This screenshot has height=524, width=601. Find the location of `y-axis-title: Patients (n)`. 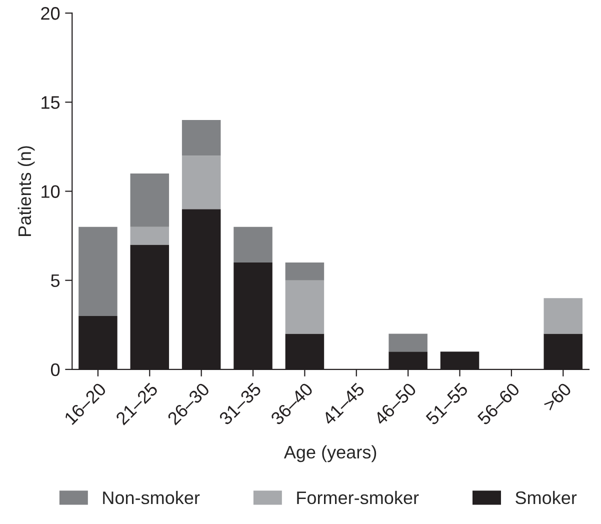

y-axis-title: Patients (n) is located at coordinates (26, 191).